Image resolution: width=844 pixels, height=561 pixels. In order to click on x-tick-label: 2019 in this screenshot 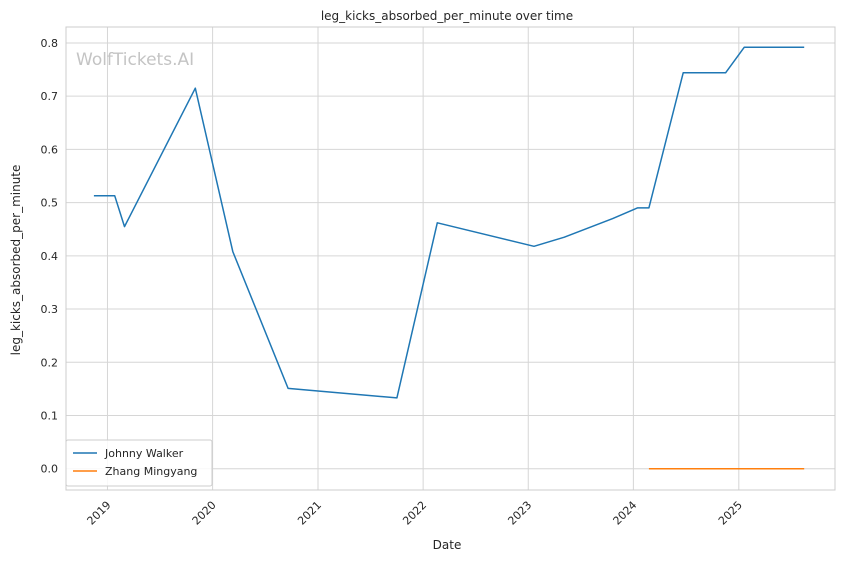, I will do `click(99, 513)`.